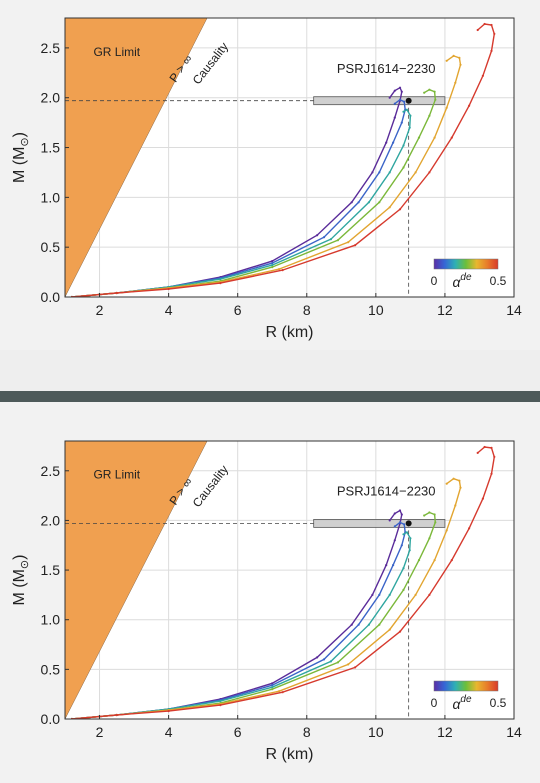 This screenshot has height=783, width=540. Describe the element at coordinates (51, 148) in the screenshot. I see `chart0-y-tick-label-1.5: 1.5` at that location.